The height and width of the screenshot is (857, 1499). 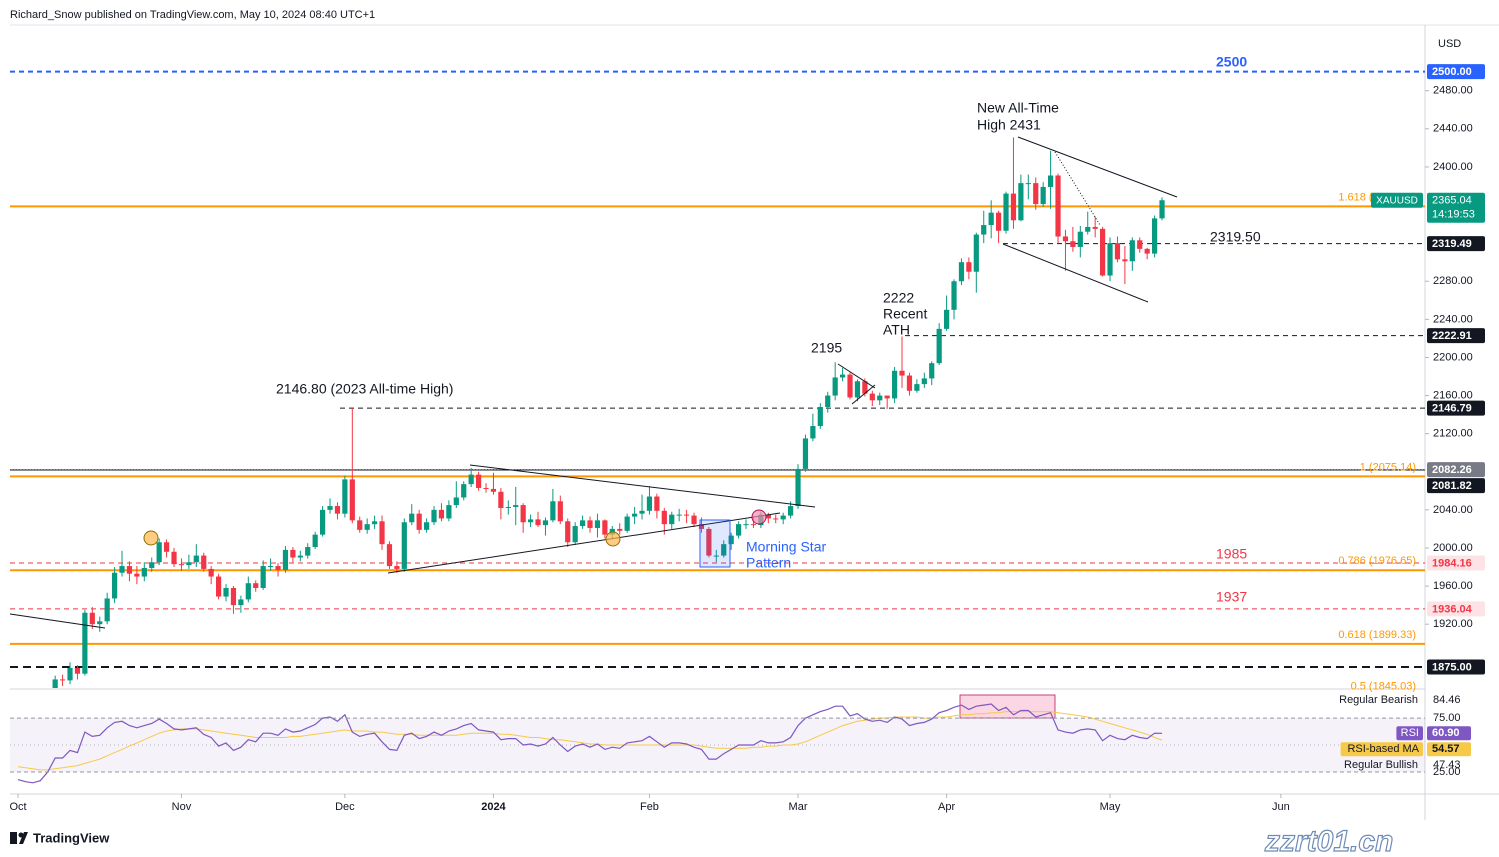 What do you see at coordinates (1409, 733) in the screenshot?
I see `series-name-badge` at bounding box center [1409, 733].